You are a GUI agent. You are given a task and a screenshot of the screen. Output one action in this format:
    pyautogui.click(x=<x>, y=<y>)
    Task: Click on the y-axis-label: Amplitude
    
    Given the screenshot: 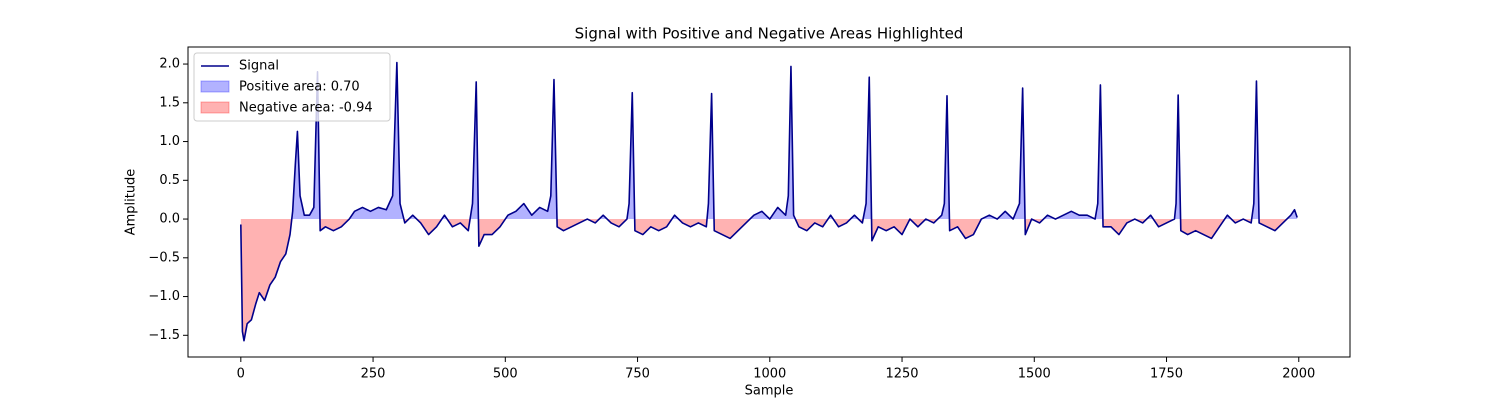 What is the action you would take?
    pyautogui.click(x=131, y=202)
    